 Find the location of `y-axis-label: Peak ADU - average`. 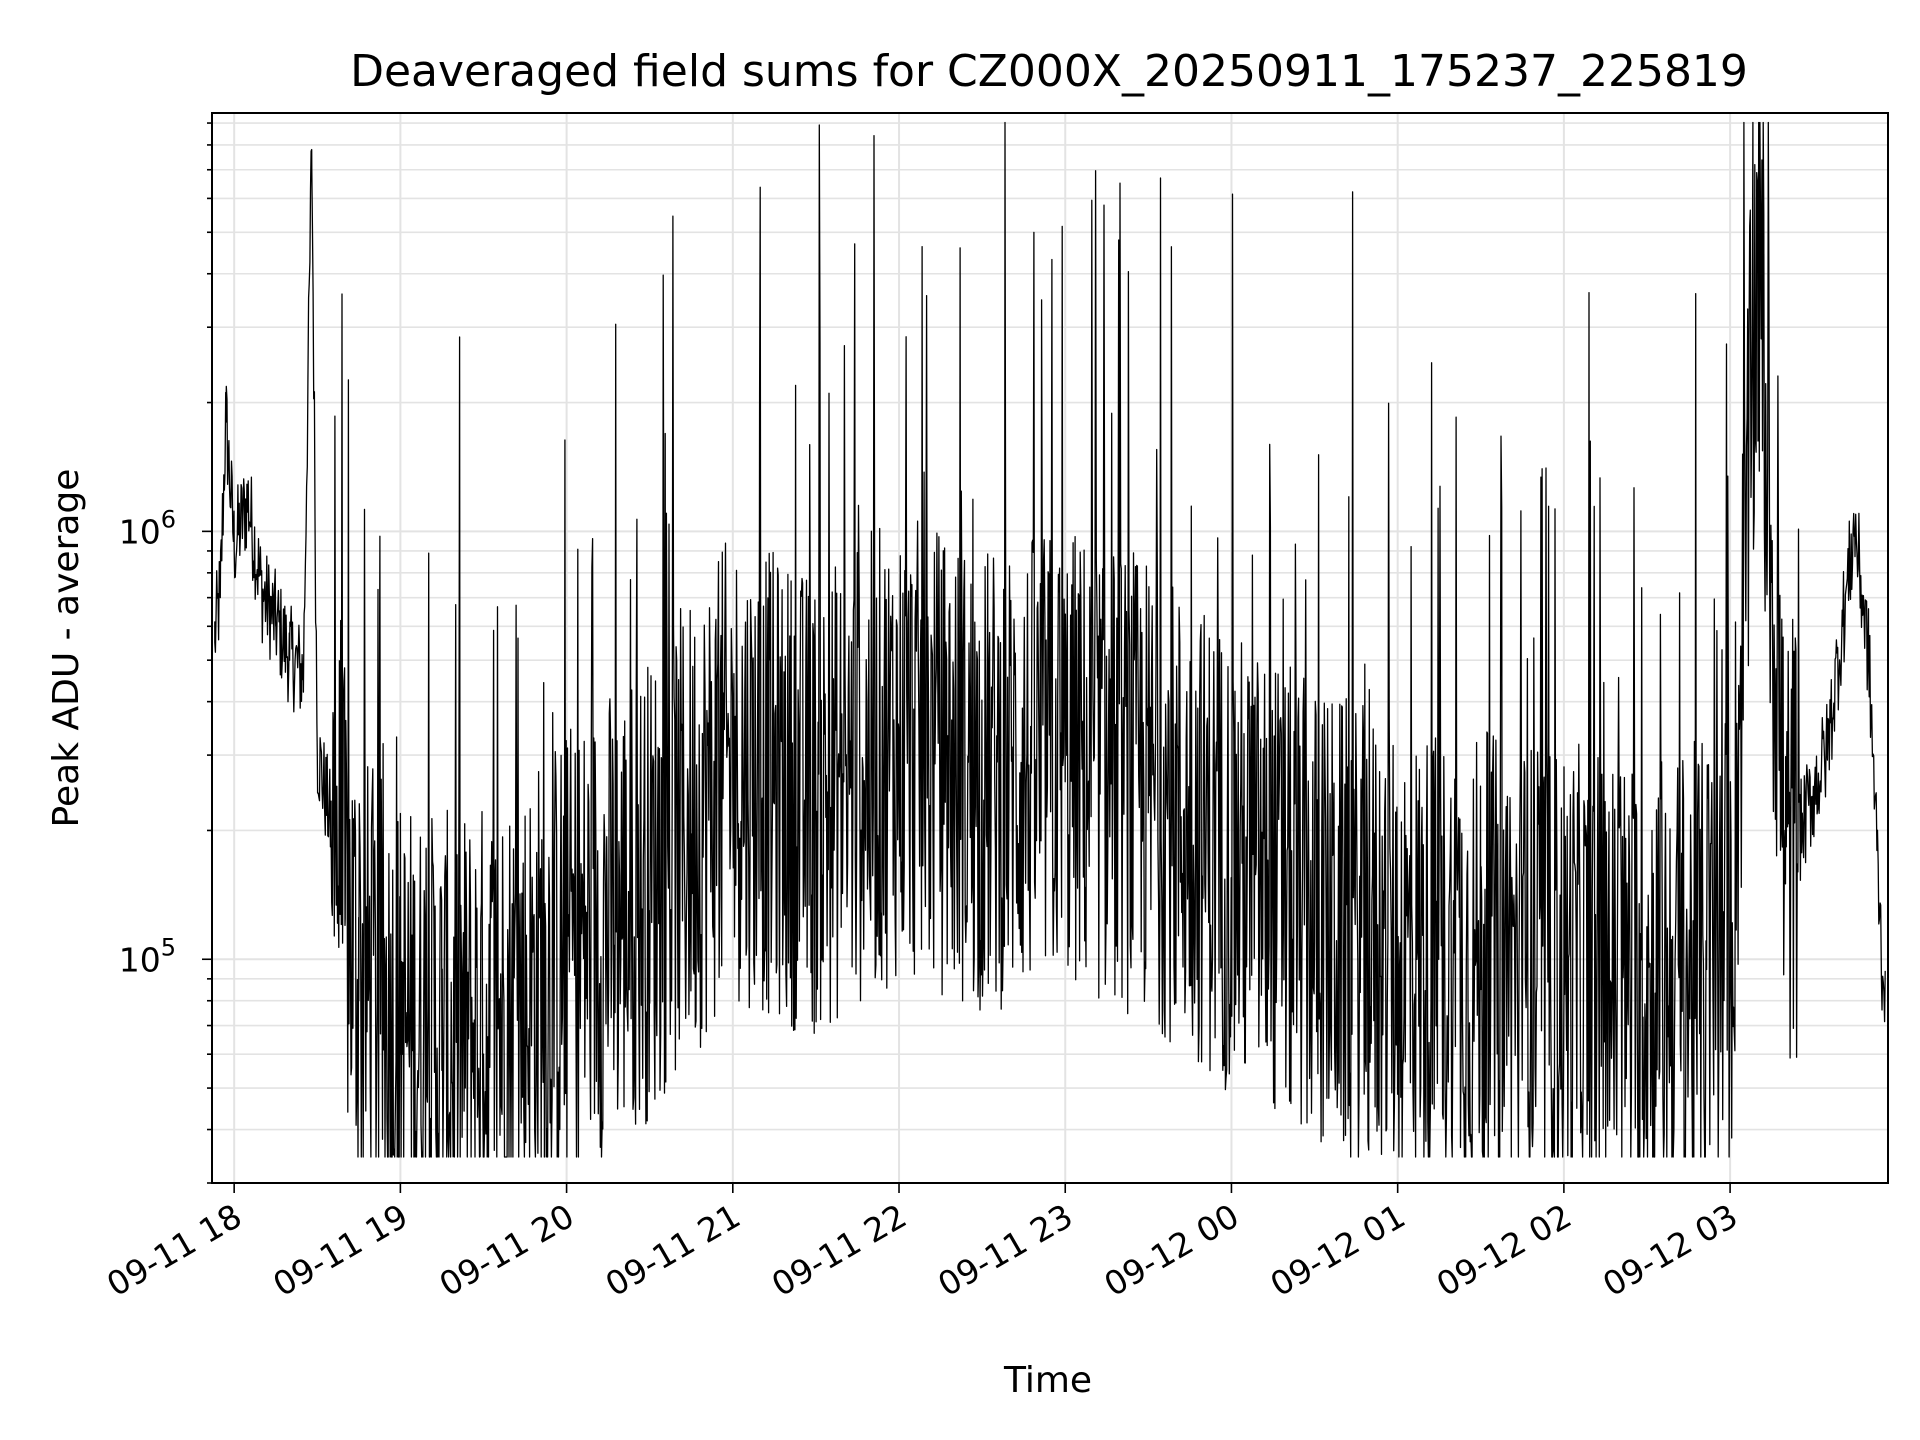

y-axis-label: Peak ADU - average is located at coordinates (66, 648).